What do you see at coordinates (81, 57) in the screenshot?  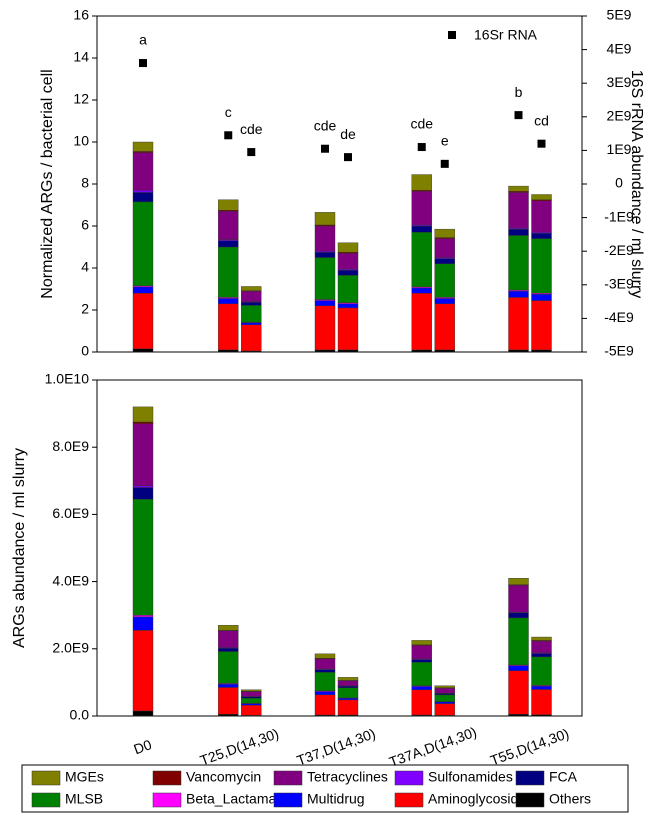 I see `y-tick-label: 14` at bounding box center [81, 57].